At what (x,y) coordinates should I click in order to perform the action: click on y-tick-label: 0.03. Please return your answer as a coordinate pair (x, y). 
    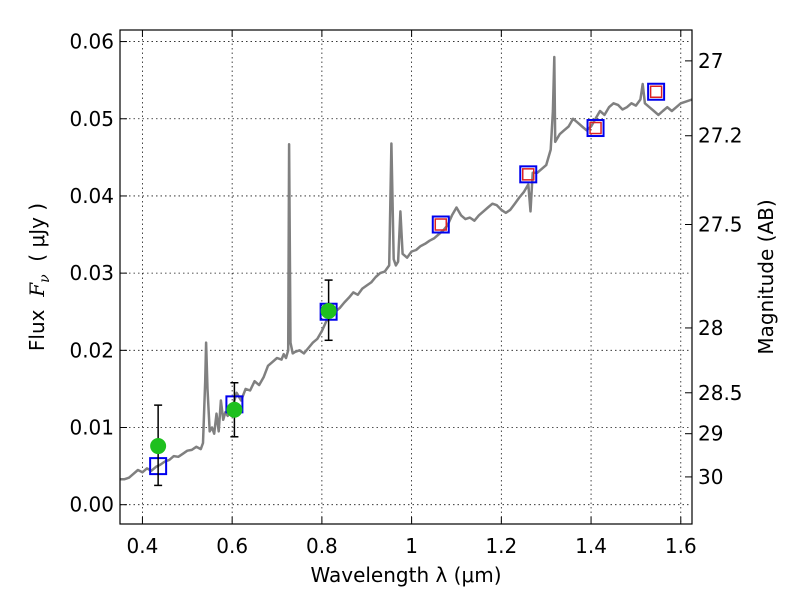
    Looking at the image, I should click on (91, 273).